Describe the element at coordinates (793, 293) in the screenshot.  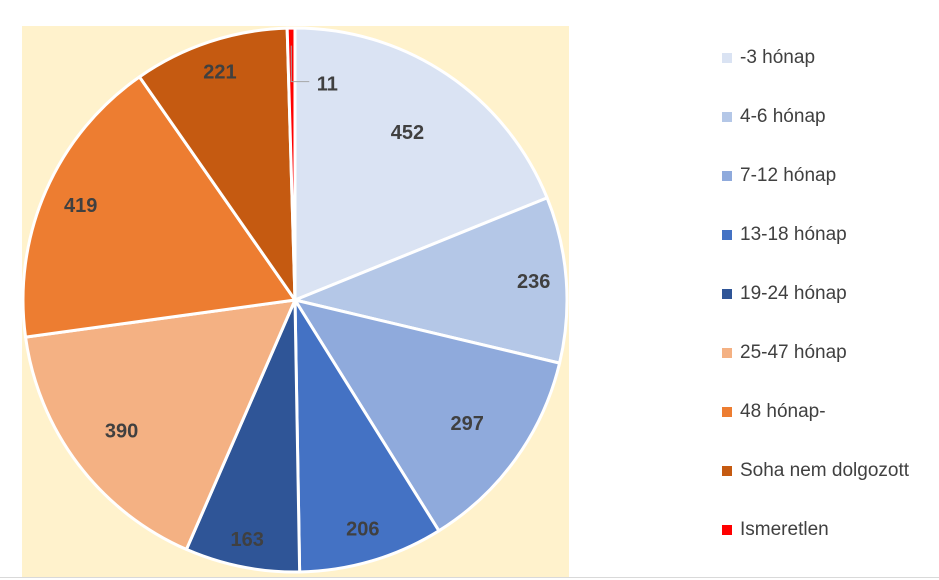
I see `legend-label: 19-24 hónap` at that location.